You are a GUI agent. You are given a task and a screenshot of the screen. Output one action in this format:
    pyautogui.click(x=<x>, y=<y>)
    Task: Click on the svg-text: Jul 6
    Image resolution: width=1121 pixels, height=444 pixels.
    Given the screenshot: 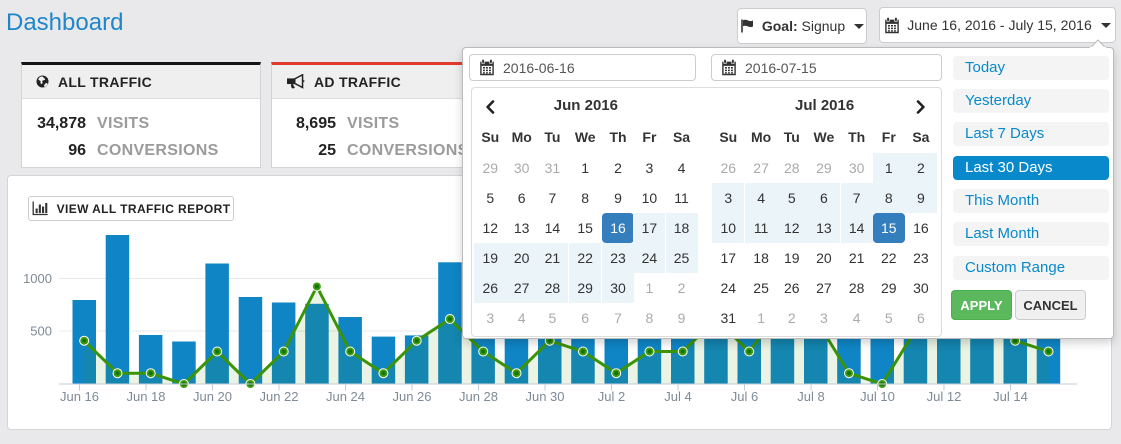 What is the action you would take?
    pyautogui.click(x=744, y=396)
    